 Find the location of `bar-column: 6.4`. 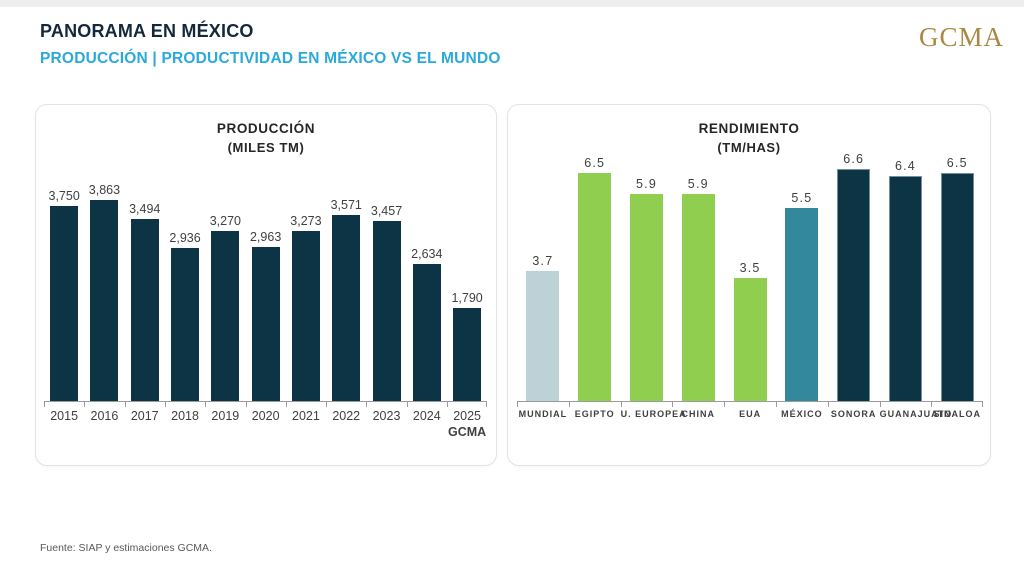

bar-column: 6.4 is located at coordinates (906, 280).